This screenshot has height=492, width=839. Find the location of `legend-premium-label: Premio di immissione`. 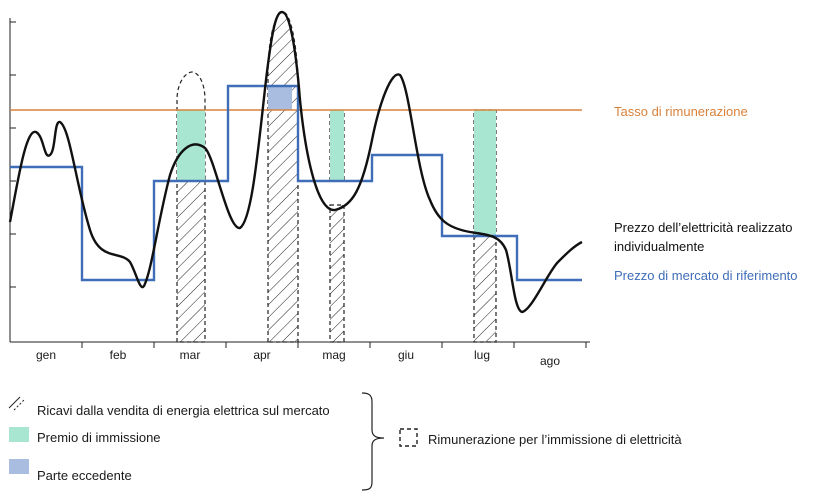

legend-premium-label: Premio di immissione is located at coordinates (99, 437).